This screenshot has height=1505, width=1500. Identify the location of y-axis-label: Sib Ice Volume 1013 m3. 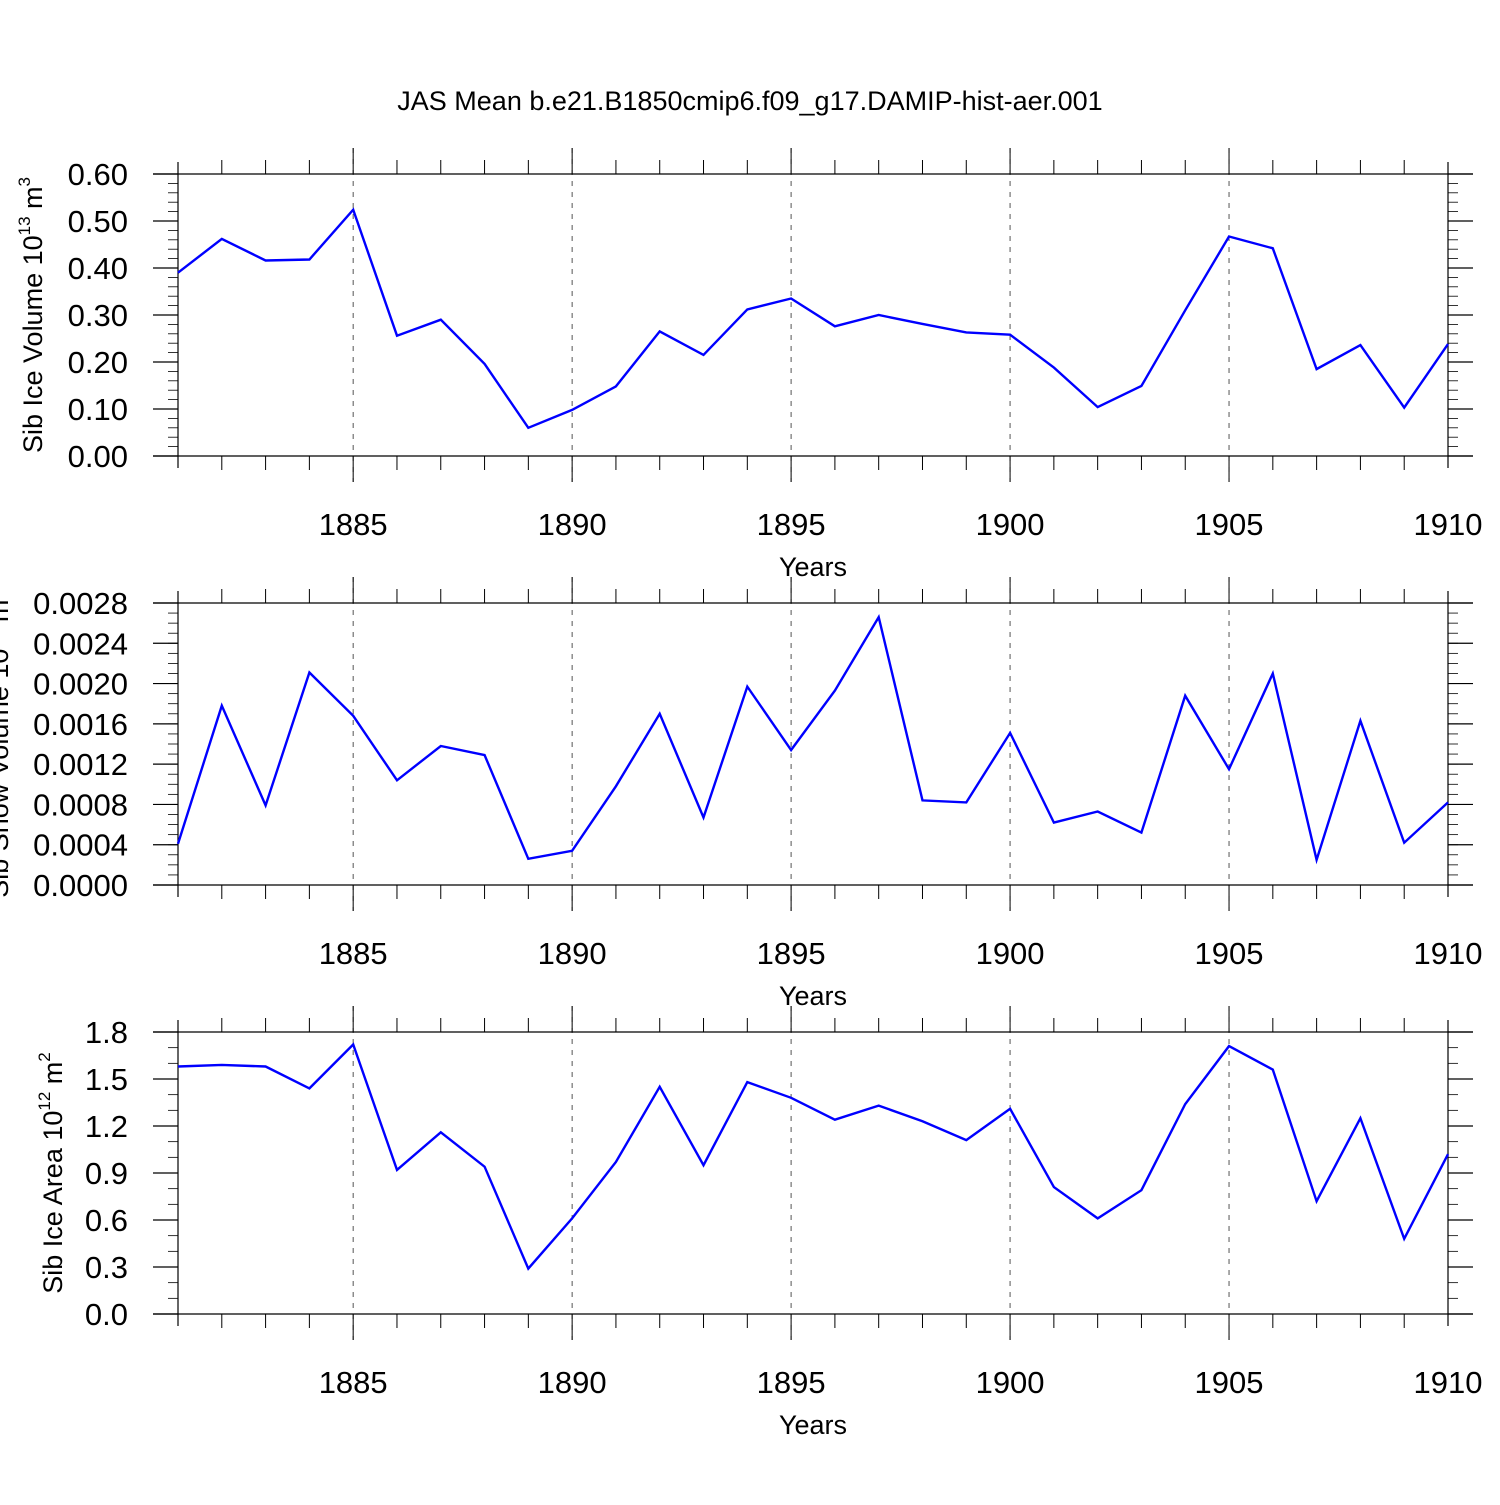
(31, 315).